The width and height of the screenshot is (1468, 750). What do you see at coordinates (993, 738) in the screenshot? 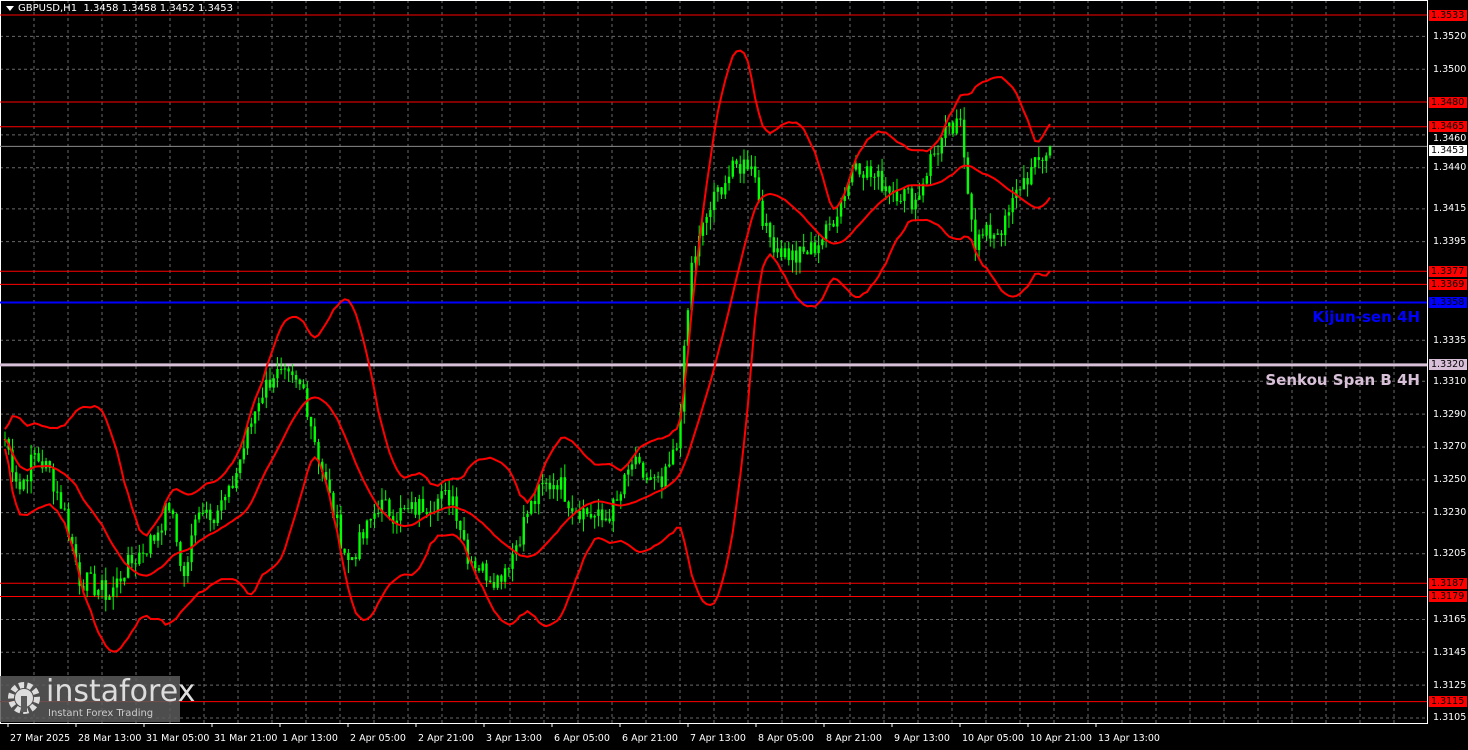
I see `time-tick-label: 10 Apr 05:00` at bounding box center [993, 738].